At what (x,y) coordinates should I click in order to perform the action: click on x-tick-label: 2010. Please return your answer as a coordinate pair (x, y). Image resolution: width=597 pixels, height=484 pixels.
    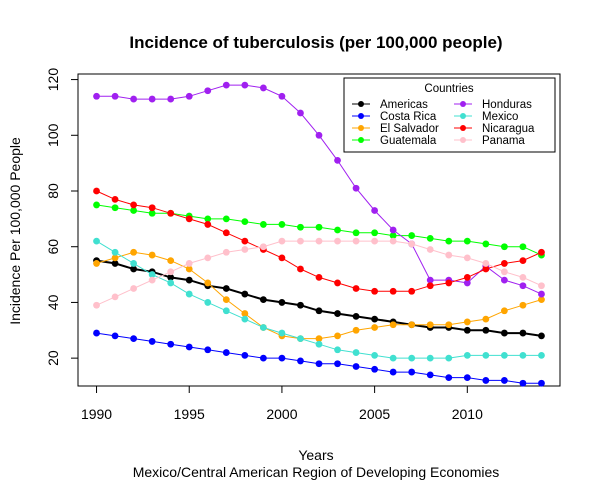
    Looking at the image, I should click on (467, 414).